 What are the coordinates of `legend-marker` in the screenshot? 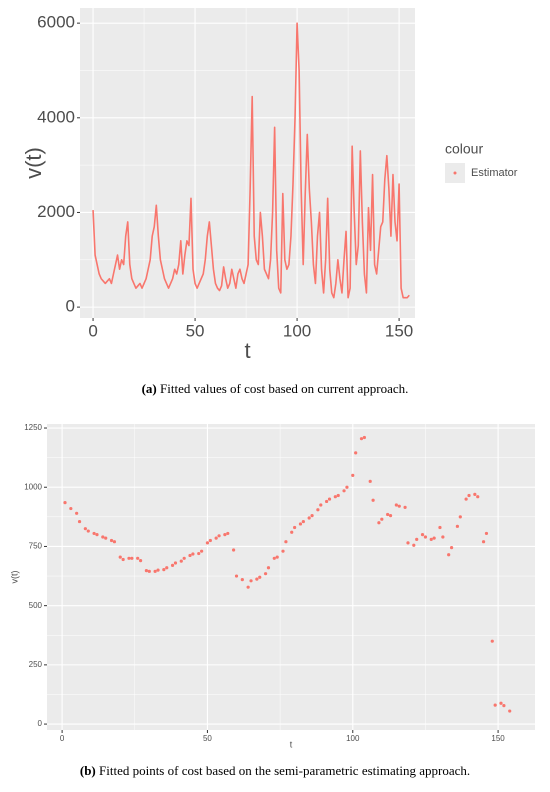 It's located at (455, 173).